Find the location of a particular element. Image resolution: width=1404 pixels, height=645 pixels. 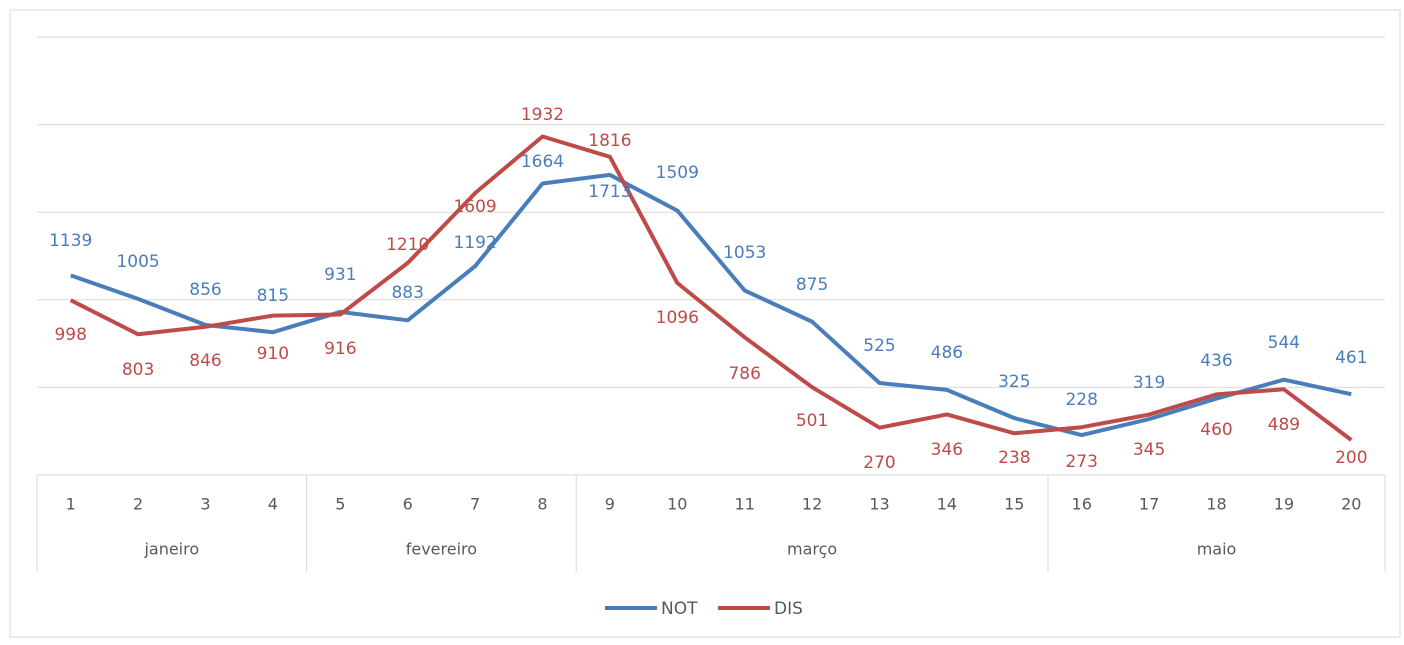

legend: NOT DIS is located at coordinates (704, 609).